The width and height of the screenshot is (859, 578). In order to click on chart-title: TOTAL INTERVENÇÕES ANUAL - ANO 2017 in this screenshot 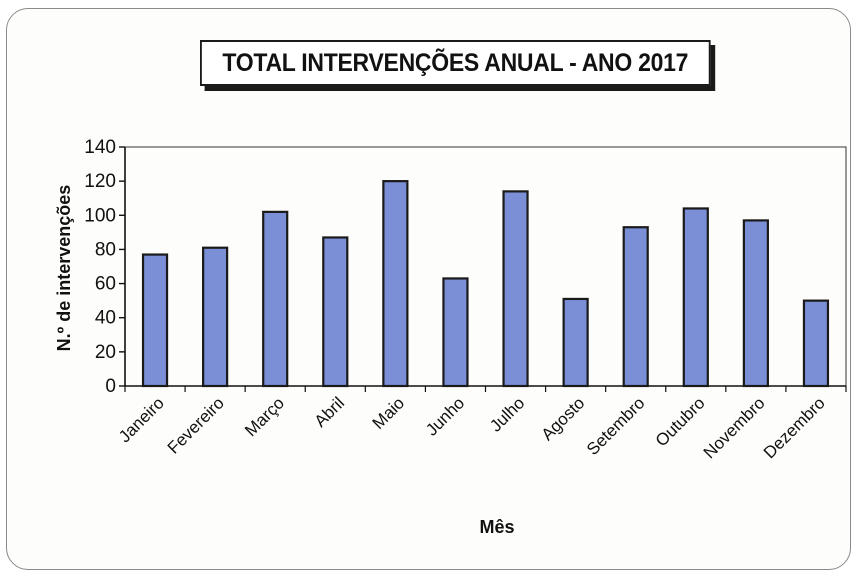, I will do `click(455, 63)`.